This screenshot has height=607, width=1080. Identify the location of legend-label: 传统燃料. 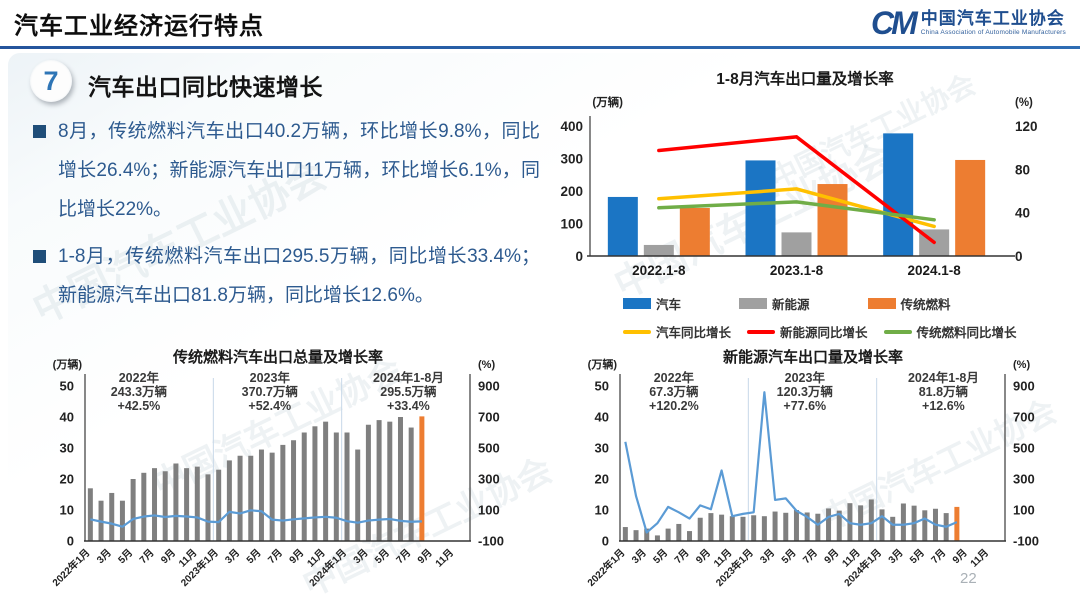
(925, 305).